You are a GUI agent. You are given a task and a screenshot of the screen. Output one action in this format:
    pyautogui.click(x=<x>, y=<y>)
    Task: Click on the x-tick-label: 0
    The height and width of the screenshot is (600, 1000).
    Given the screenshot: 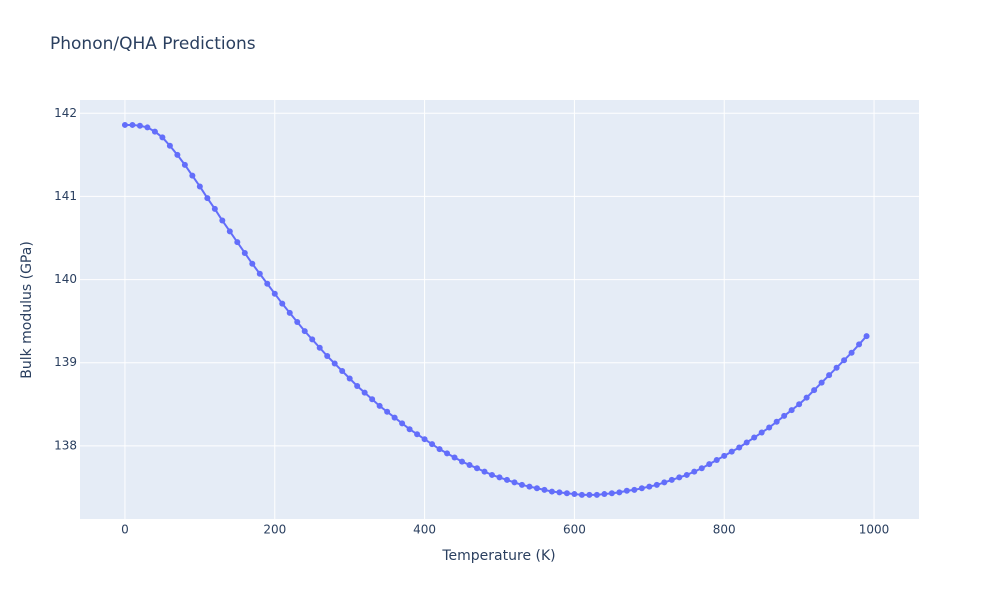 What is the action you would take?
    pyautogui.click(x=125, y=530)
    